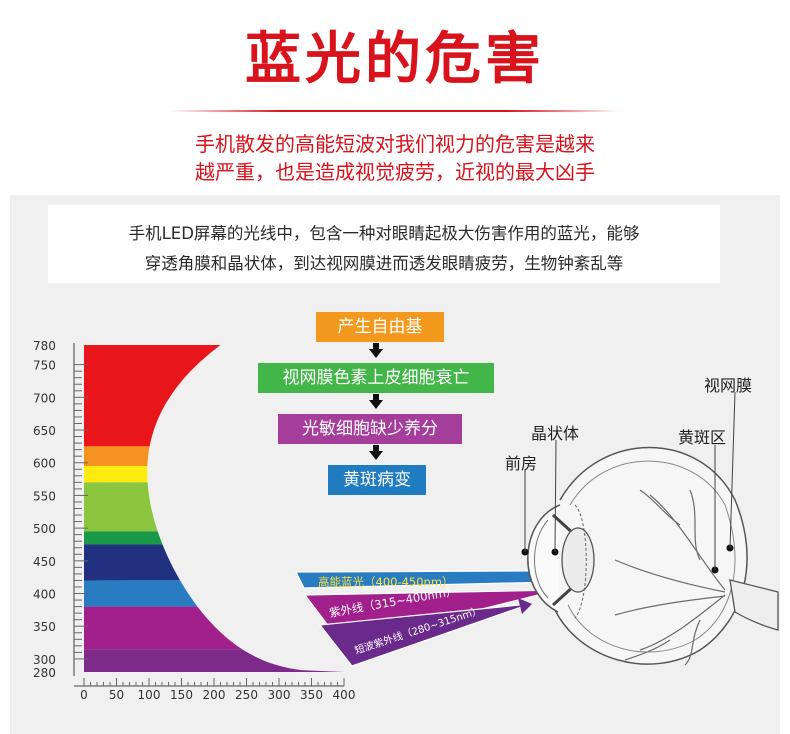 The image size is (790, 734). What do you see at coordinates (386, 582) in the screenshot?
I see `ray-label-0: 高能蓝光（400-450nm）` at bounding box center [386, 582].